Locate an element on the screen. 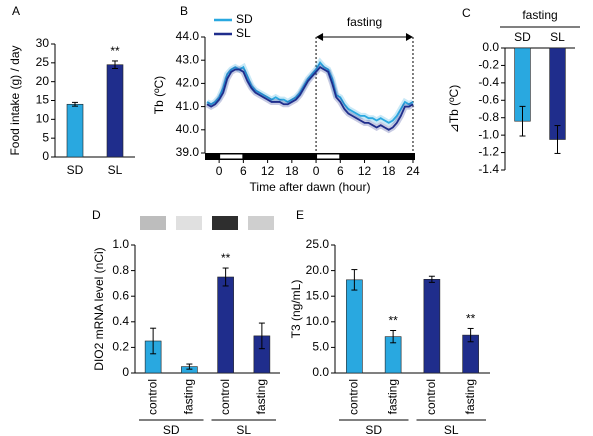  panel-label: A is located at coordinates (16, 11).